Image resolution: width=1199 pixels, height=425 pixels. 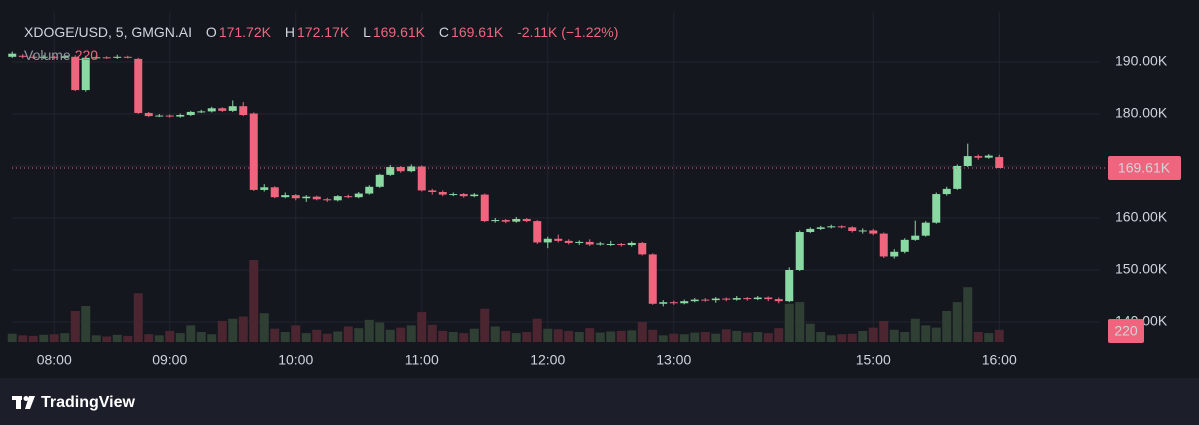 What do you see at coordinates (673, 360) in the screenshot?
I see `x-tick-label: 13:00` at bounding box center [673, 360].